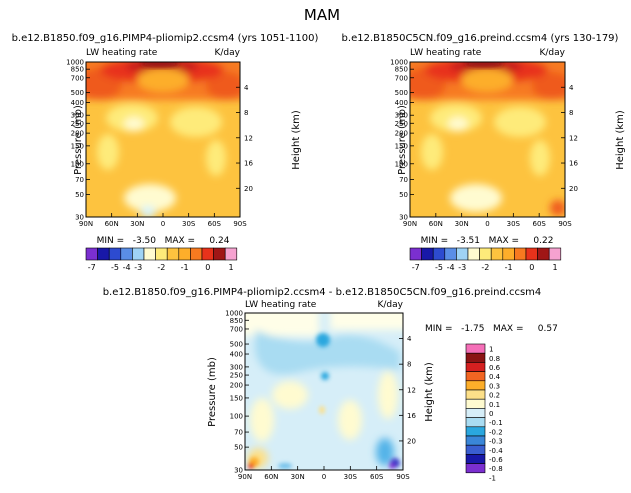 The width and height of the screenshot is (631, 493). Describe the element at coordinates (496, 451) in the screenshot. I see `colorbar-label: -0.4` at that location.